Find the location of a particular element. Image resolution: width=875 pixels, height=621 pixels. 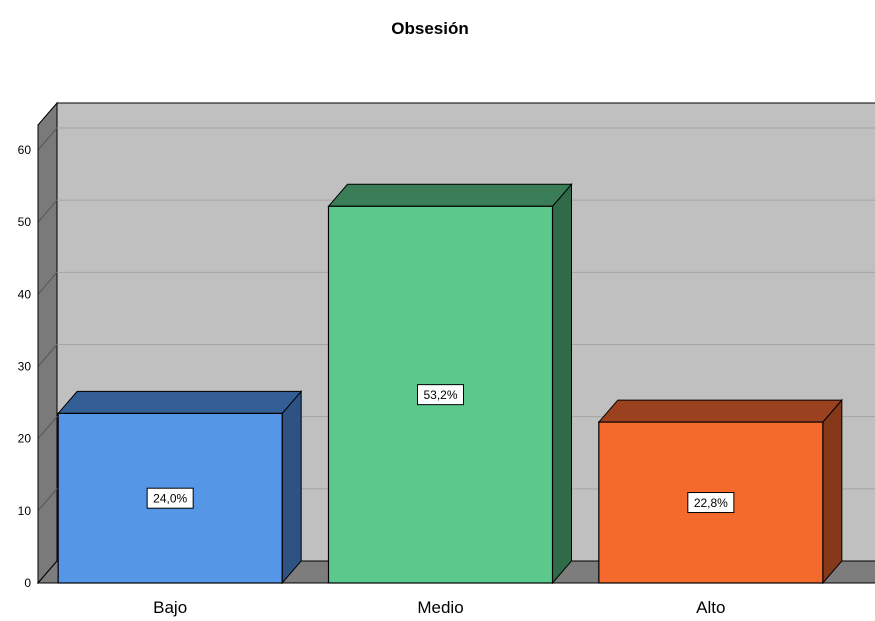

y-tick-label: 50 is located at coordinates (25, 222).